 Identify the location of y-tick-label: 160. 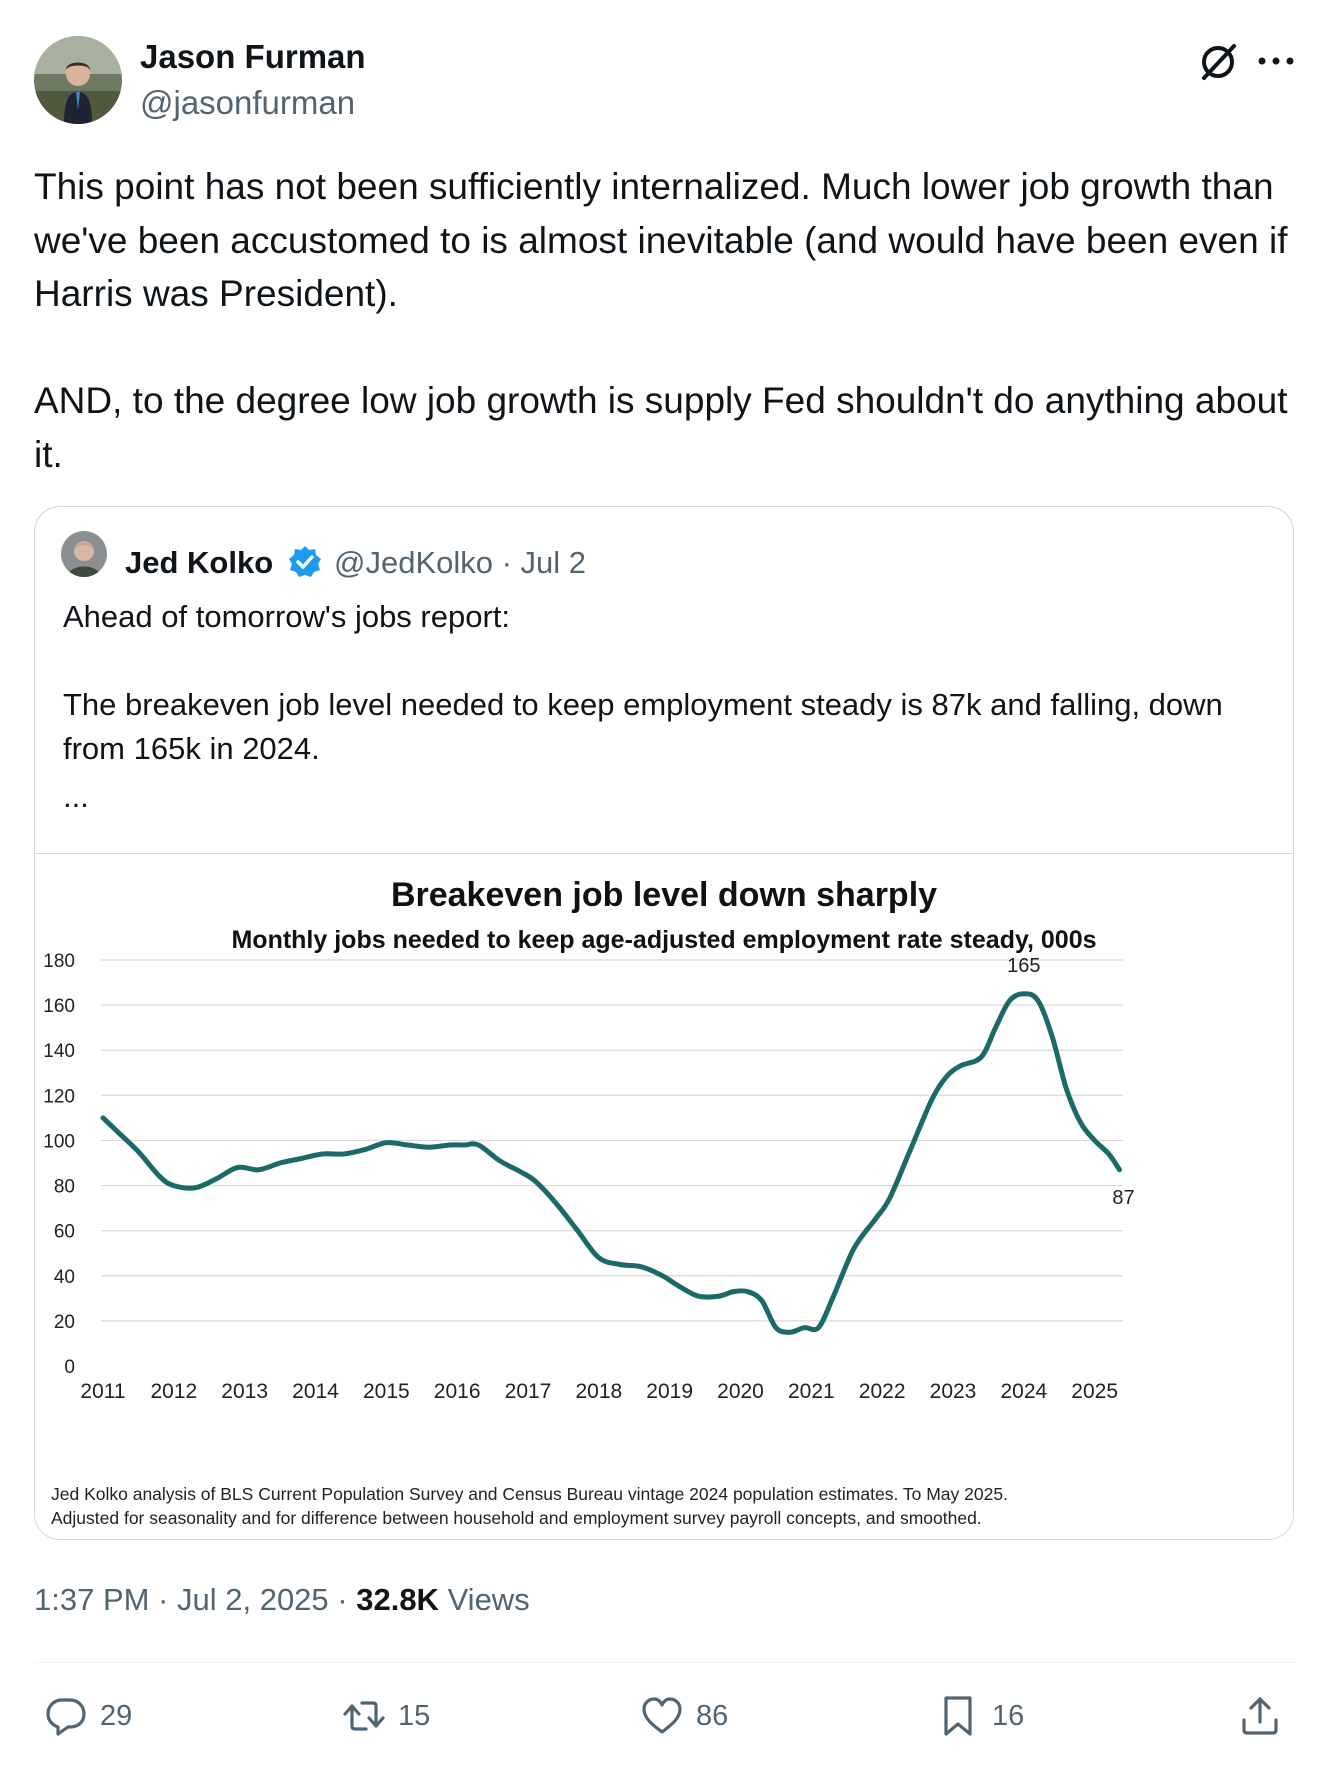
(59, 1006).